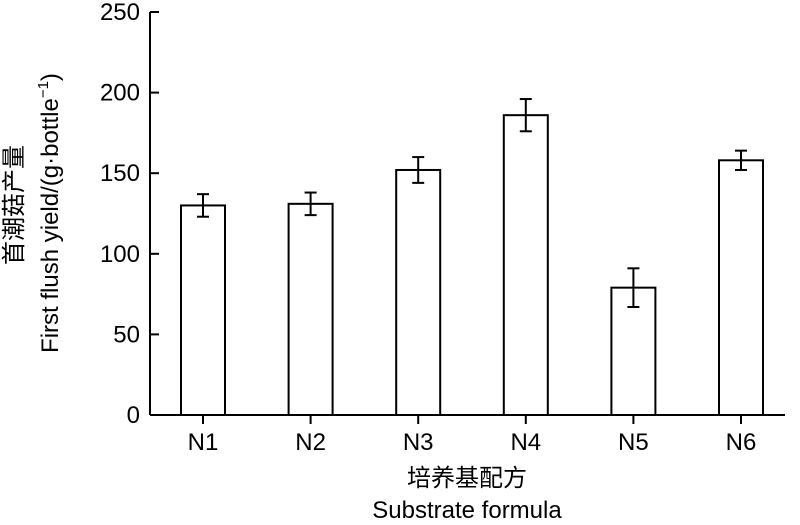  I want to click on x-tick-label-n3: N3, so click(418, 442).